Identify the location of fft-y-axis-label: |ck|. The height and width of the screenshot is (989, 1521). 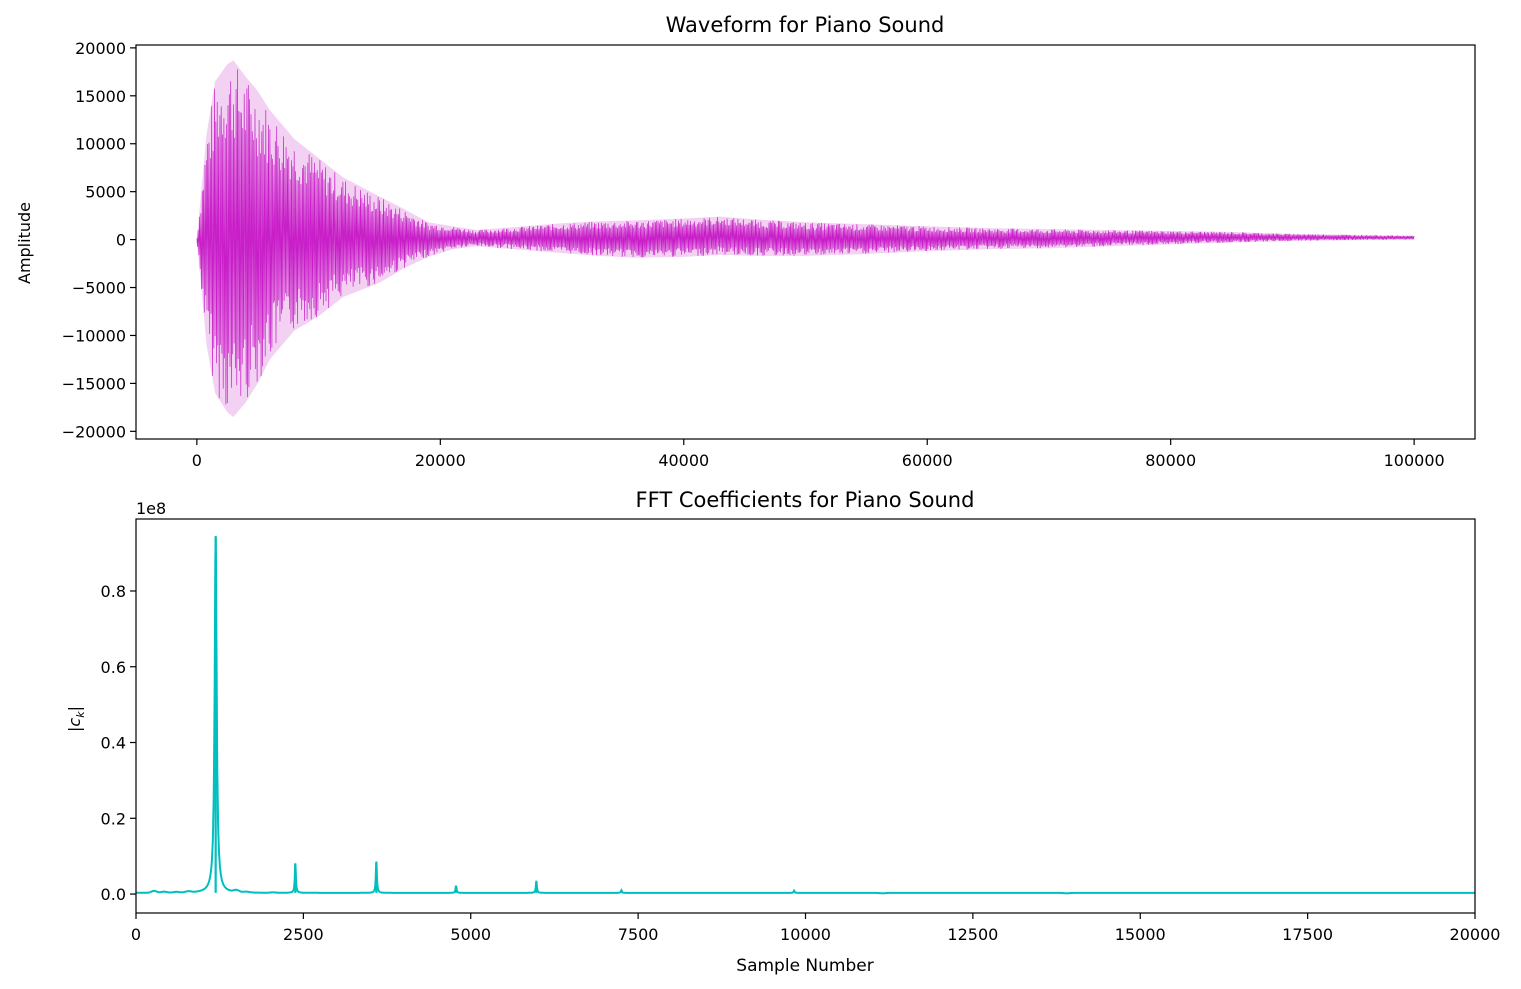
(76, 719).